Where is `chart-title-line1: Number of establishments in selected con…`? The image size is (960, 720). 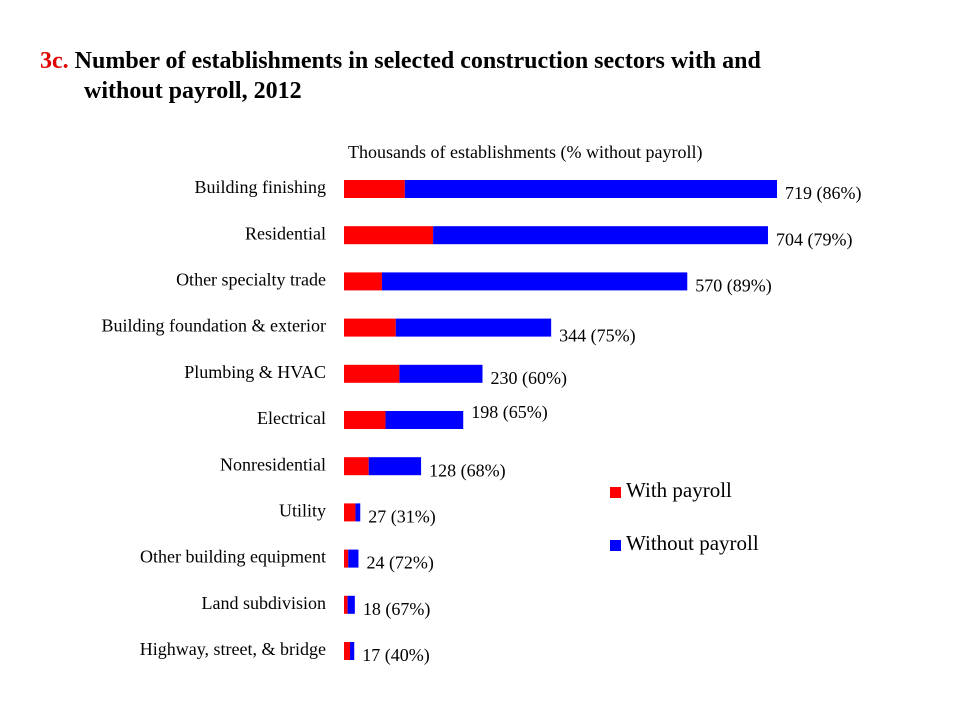 chart-title-line1: Number of establishments in selected con… is located at coordinates (417, 61).